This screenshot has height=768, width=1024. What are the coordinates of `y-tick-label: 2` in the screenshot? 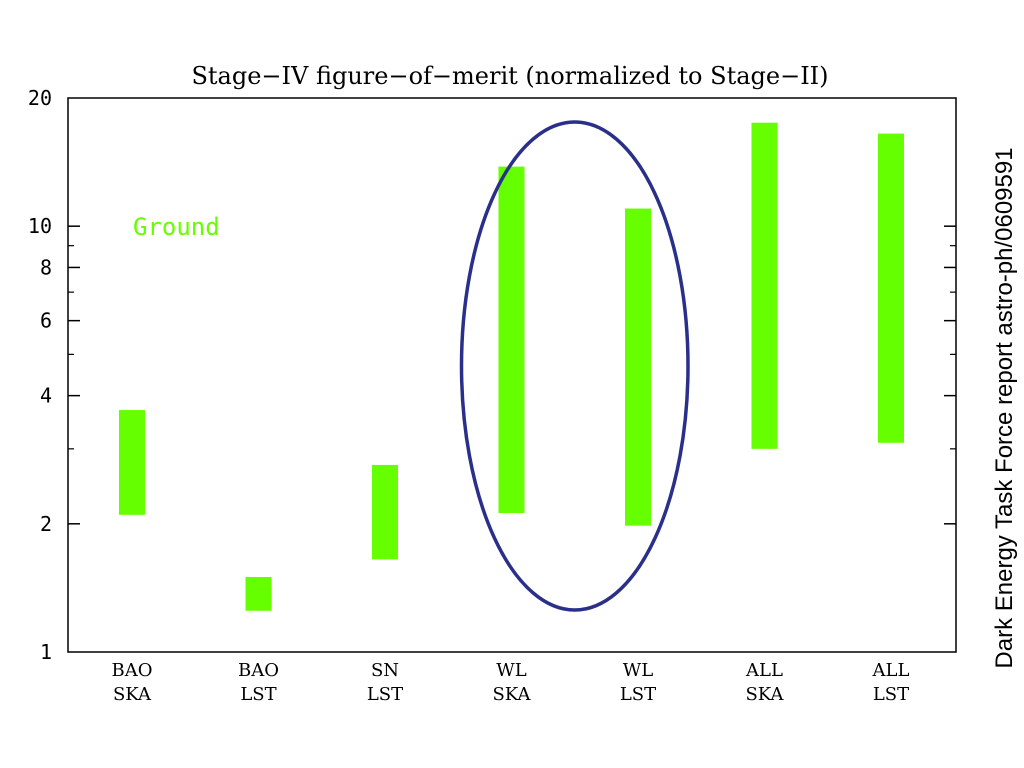 It's located at (46, 524).